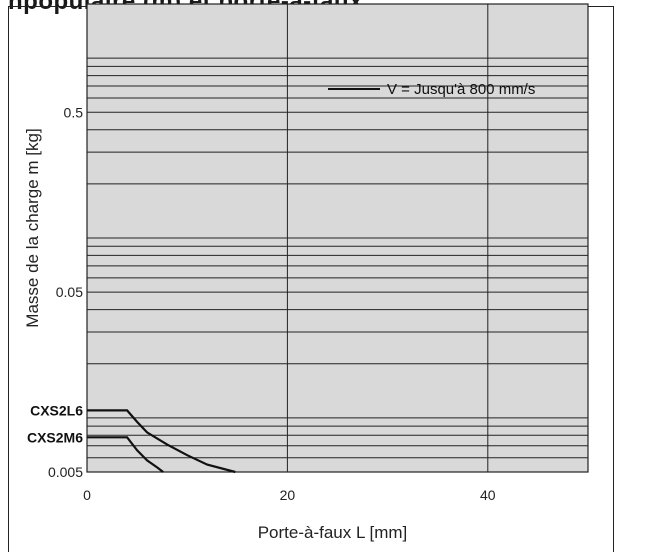  I want to click on series-line-cxs2m6, so click(125, 454).